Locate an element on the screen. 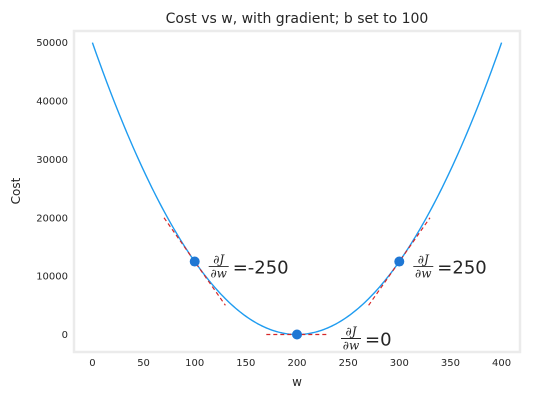  x-tick-label: 50 is located at coordinates (143, 363).